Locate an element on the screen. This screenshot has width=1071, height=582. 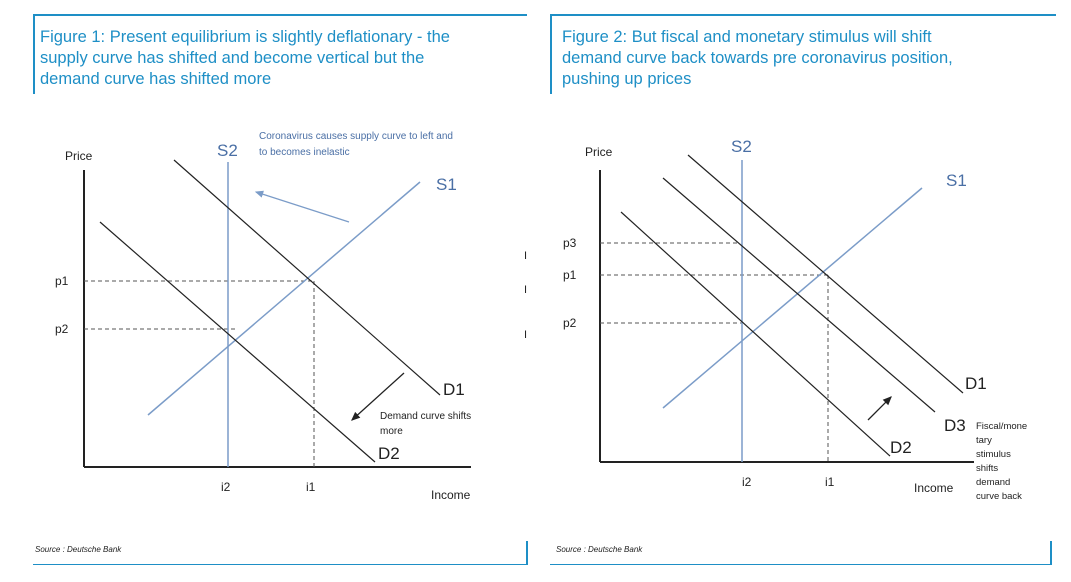
figure-2-source: Source : Deutsche Bank is located at coordinates (599, 549).